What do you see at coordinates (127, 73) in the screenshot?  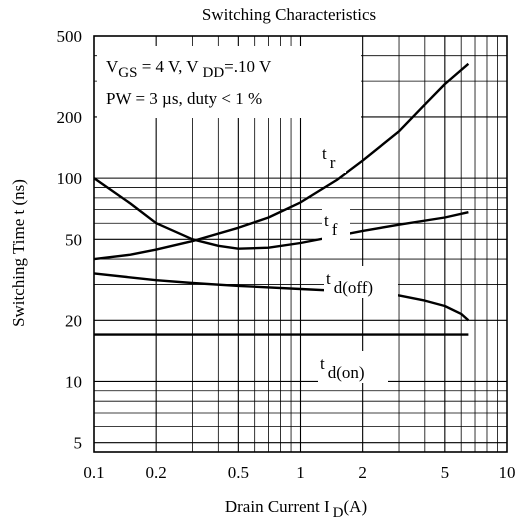 I see `vgs-subscript: GS` at bounding box center [127, 73].